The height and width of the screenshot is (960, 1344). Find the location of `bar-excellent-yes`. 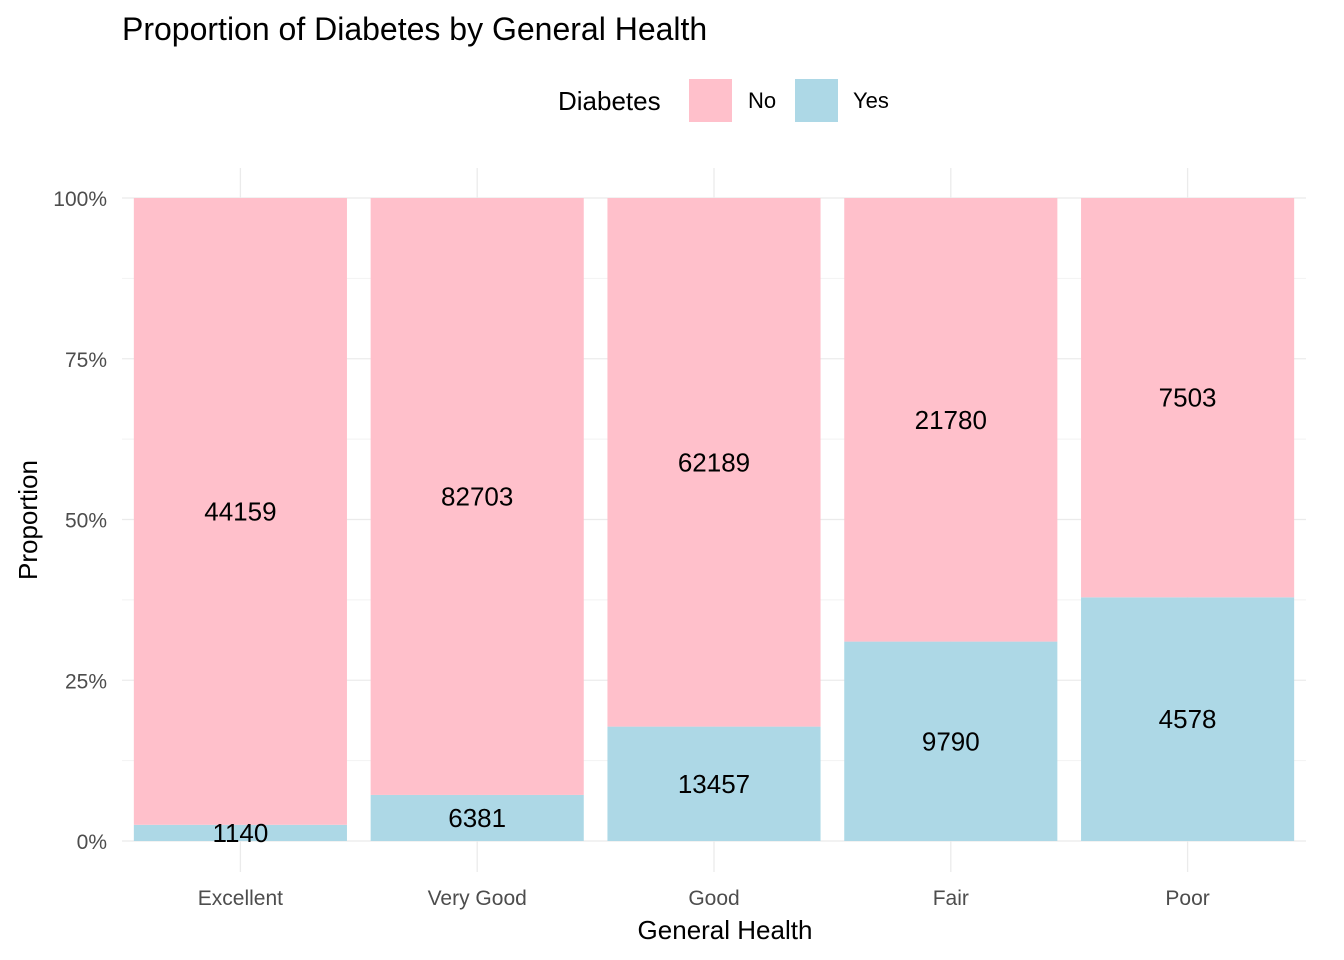

bar-excellent-yes is located at coordinates (240, 832).